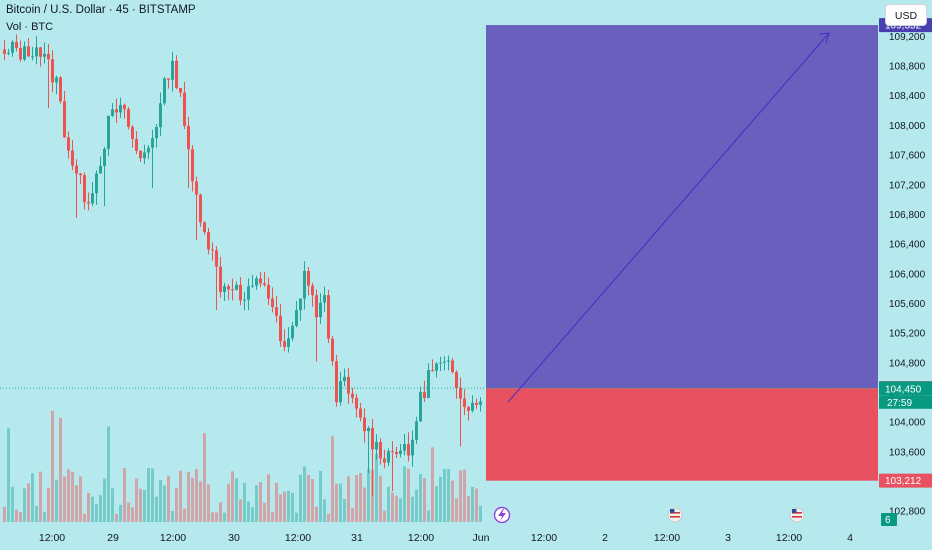  Describe the element at coordinates (101, 10) in the screenshot. I see `symbol-title: Bitcoin / U.S. Dollar · 45 · BITSTAMP` at that location.